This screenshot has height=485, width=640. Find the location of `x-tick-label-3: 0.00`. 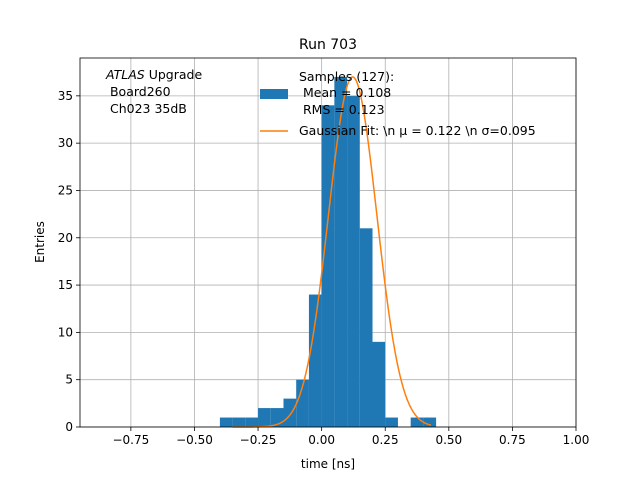

x-tick-label-3: 0.00 is located at coordinates (321, 440).